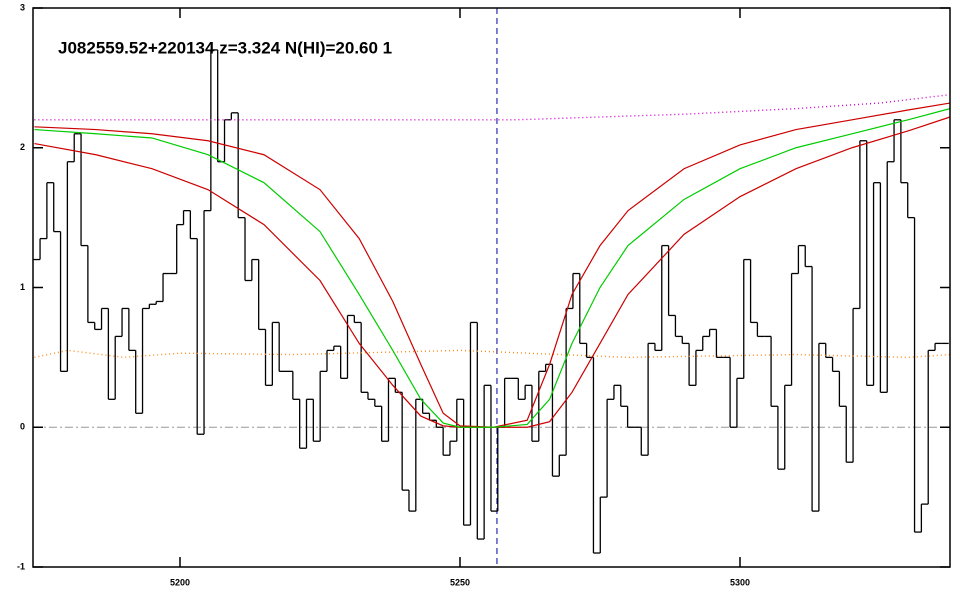  What do you see at coordinates (22, 147) in the screenshot?
I see `y-tick-label: 2` at bounding box center [22, 147].